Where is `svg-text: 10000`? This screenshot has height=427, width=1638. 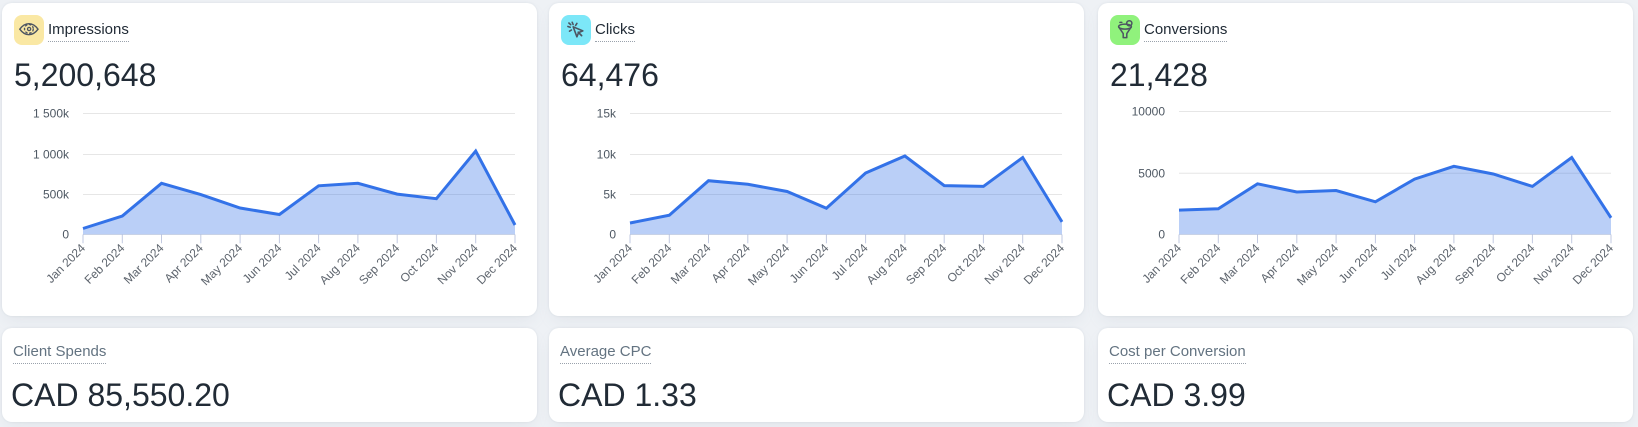
svg-text: 10000 is located at coordinates (1149, 112).